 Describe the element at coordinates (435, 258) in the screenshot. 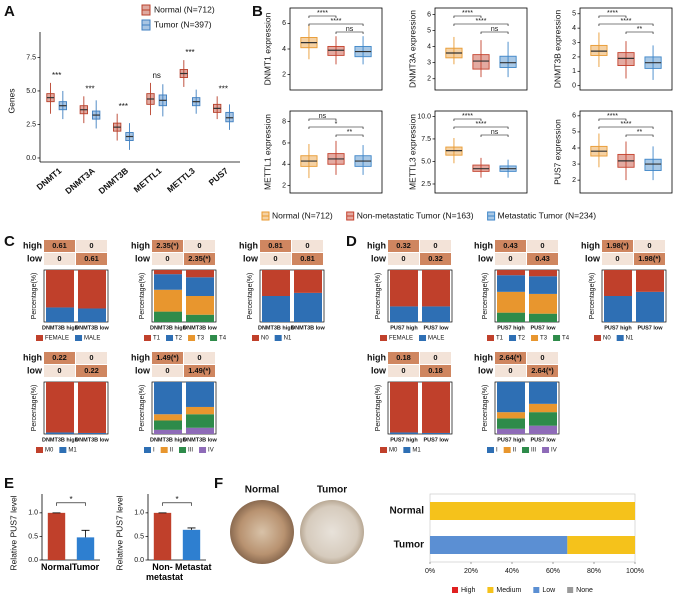

I see `table-cell-text: 0.32` at that location.